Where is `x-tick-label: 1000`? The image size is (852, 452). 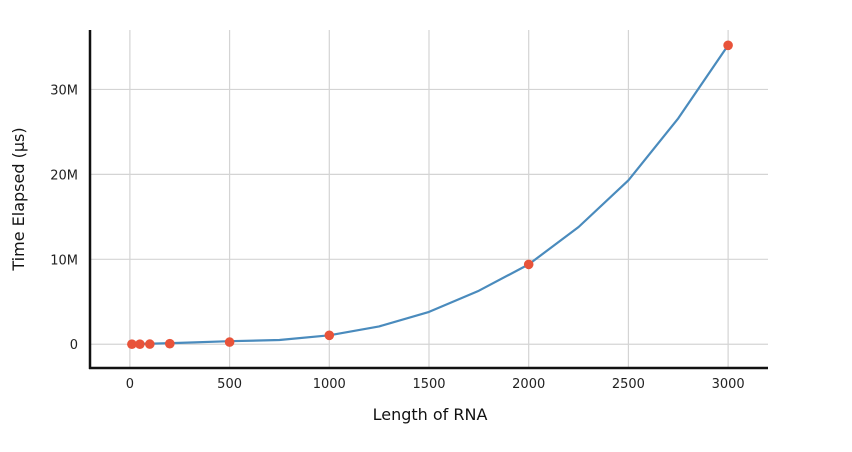
x-tick-label: 1000 is located at coordinates (329, 384).